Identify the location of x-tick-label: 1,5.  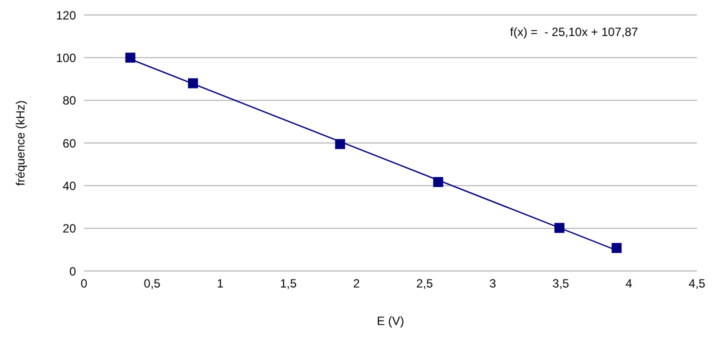
(288, 283).